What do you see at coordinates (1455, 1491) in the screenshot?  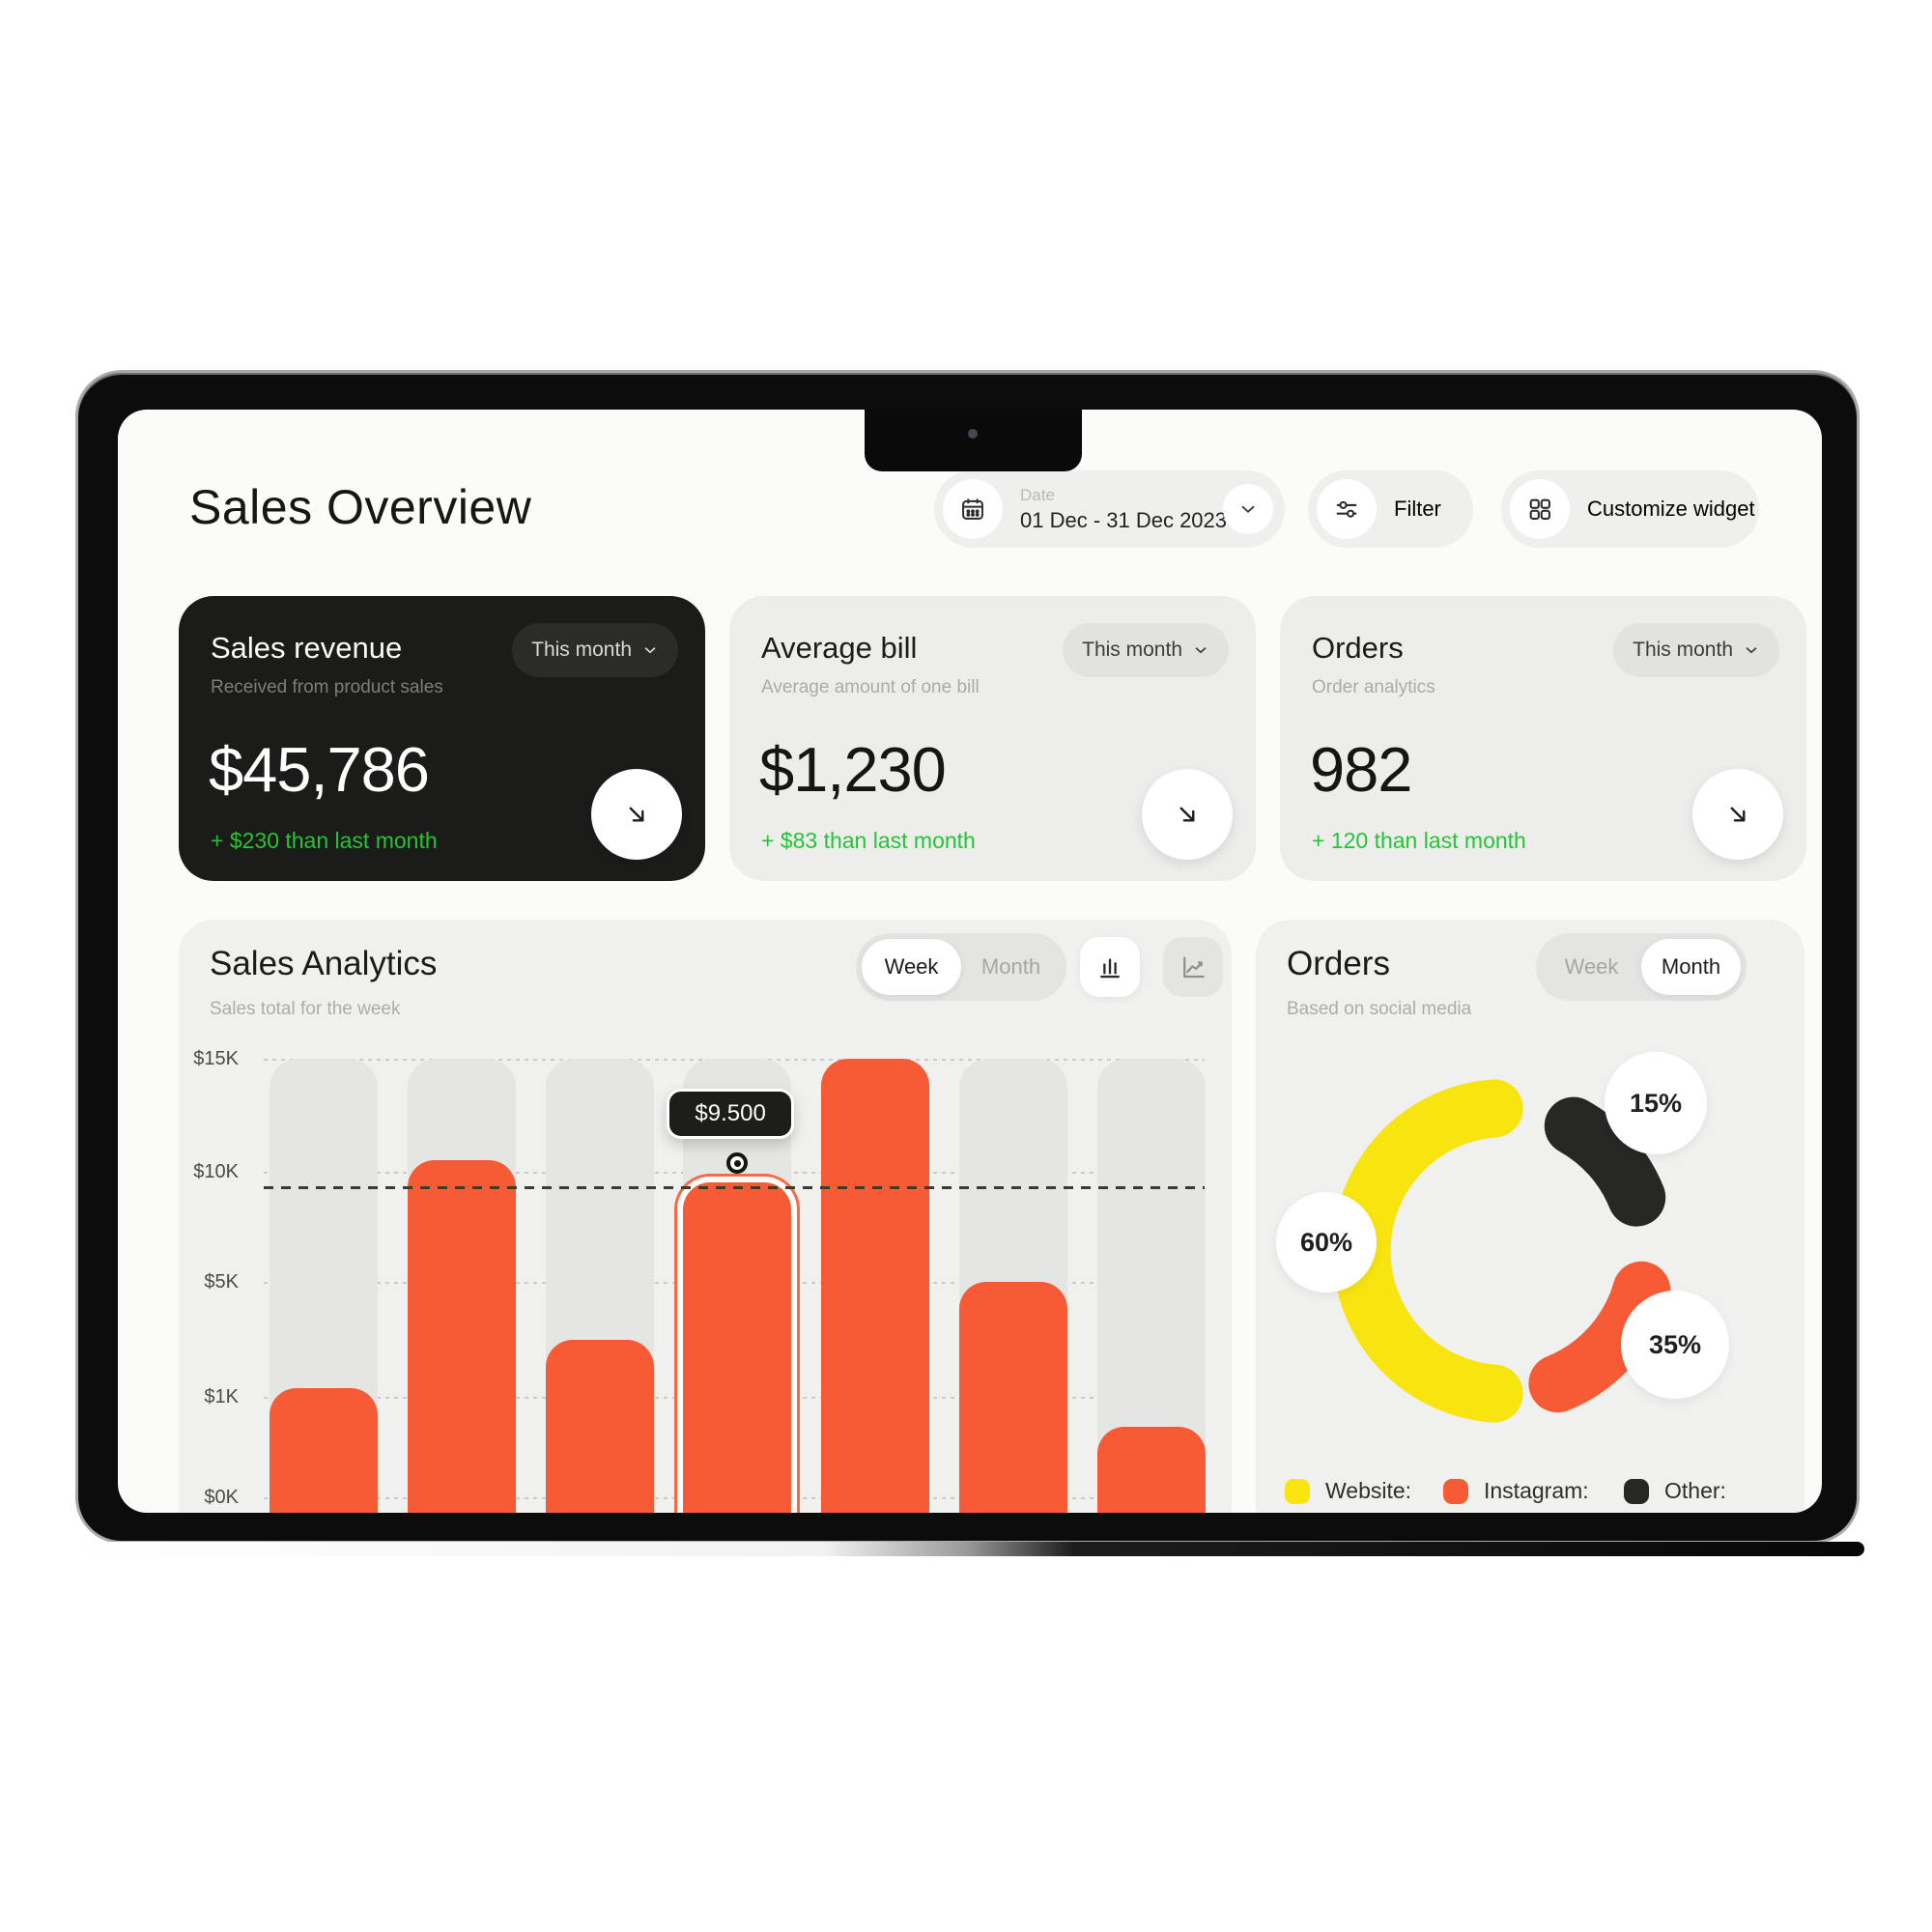 I see `instagram-swatch-icon` at bounding box center [1455, 1491].